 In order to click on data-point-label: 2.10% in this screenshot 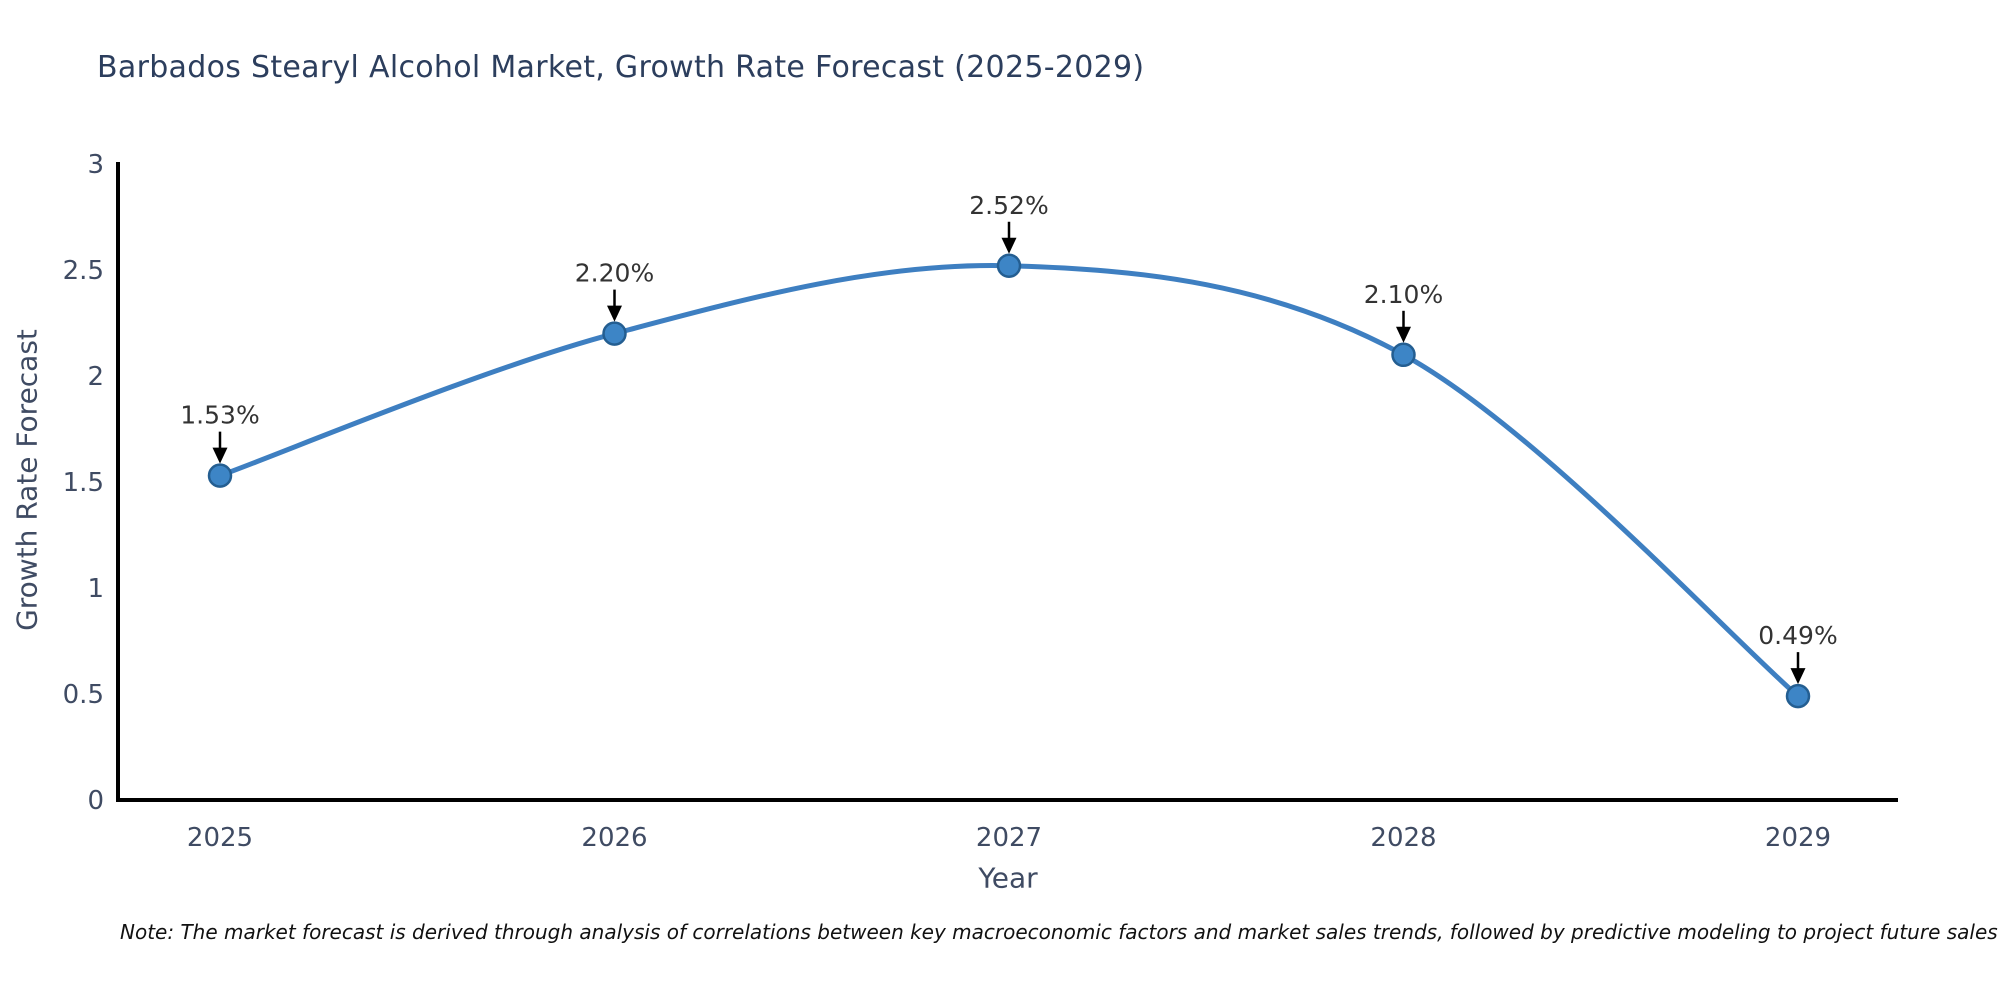, I will do `click(1403, 294)`.